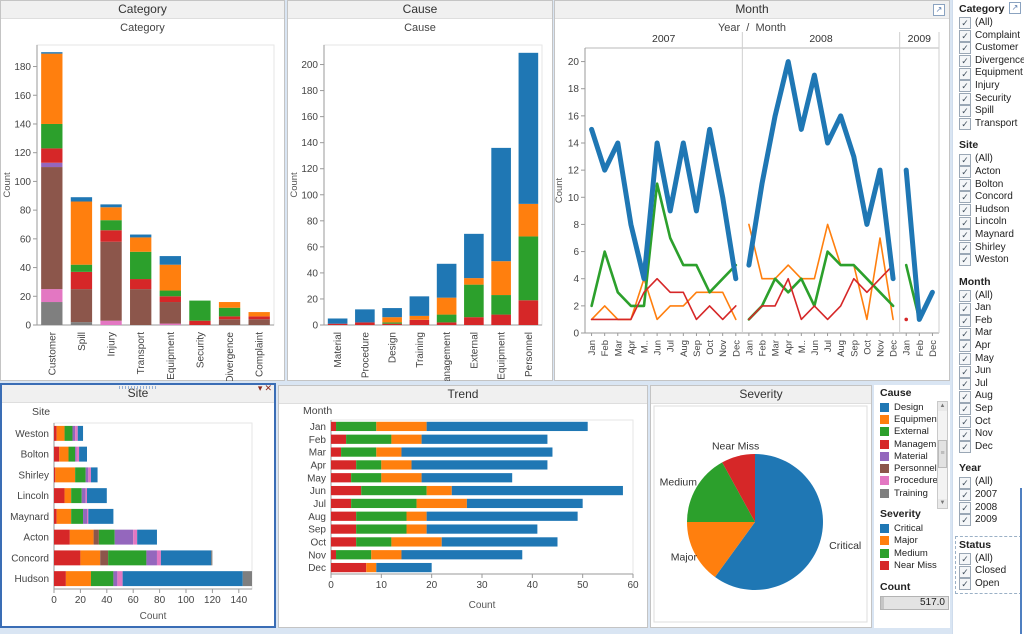 This screenshot has width=1024, height=634. What do you see at coordinates (80, 475) in the screenshot?
I see `bar-segment-Shirley-External` at bounding box center [80, 475].